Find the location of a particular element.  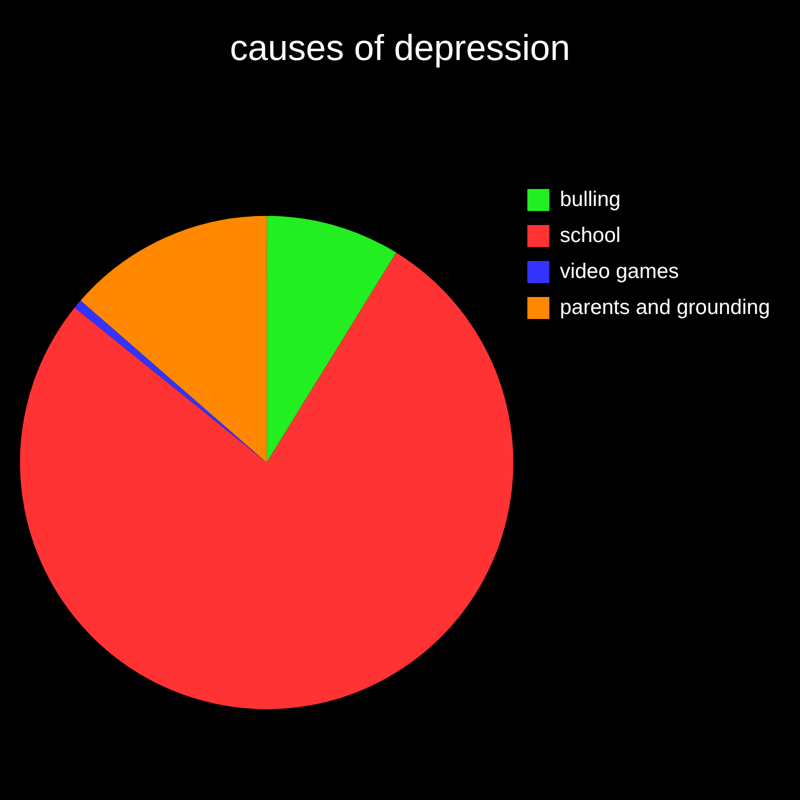

legend-label: bulling is located at coordinates (590, 199).